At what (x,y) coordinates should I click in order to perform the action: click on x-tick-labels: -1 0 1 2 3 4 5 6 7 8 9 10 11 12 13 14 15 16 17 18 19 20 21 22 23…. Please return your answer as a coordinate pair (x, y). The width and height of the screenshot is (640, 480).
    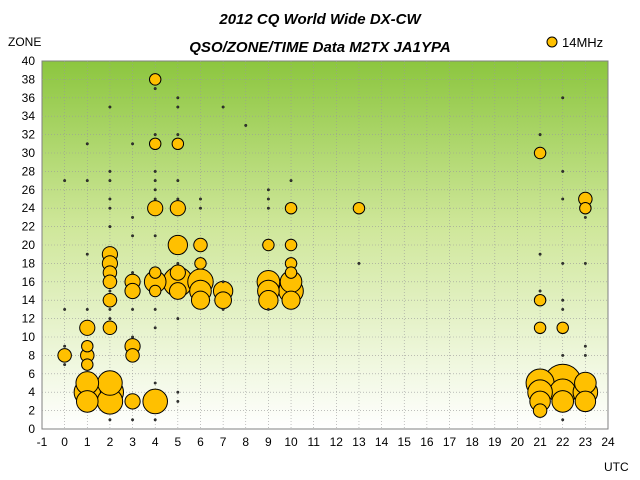
    Looking at the image, I should click on (326, 442).